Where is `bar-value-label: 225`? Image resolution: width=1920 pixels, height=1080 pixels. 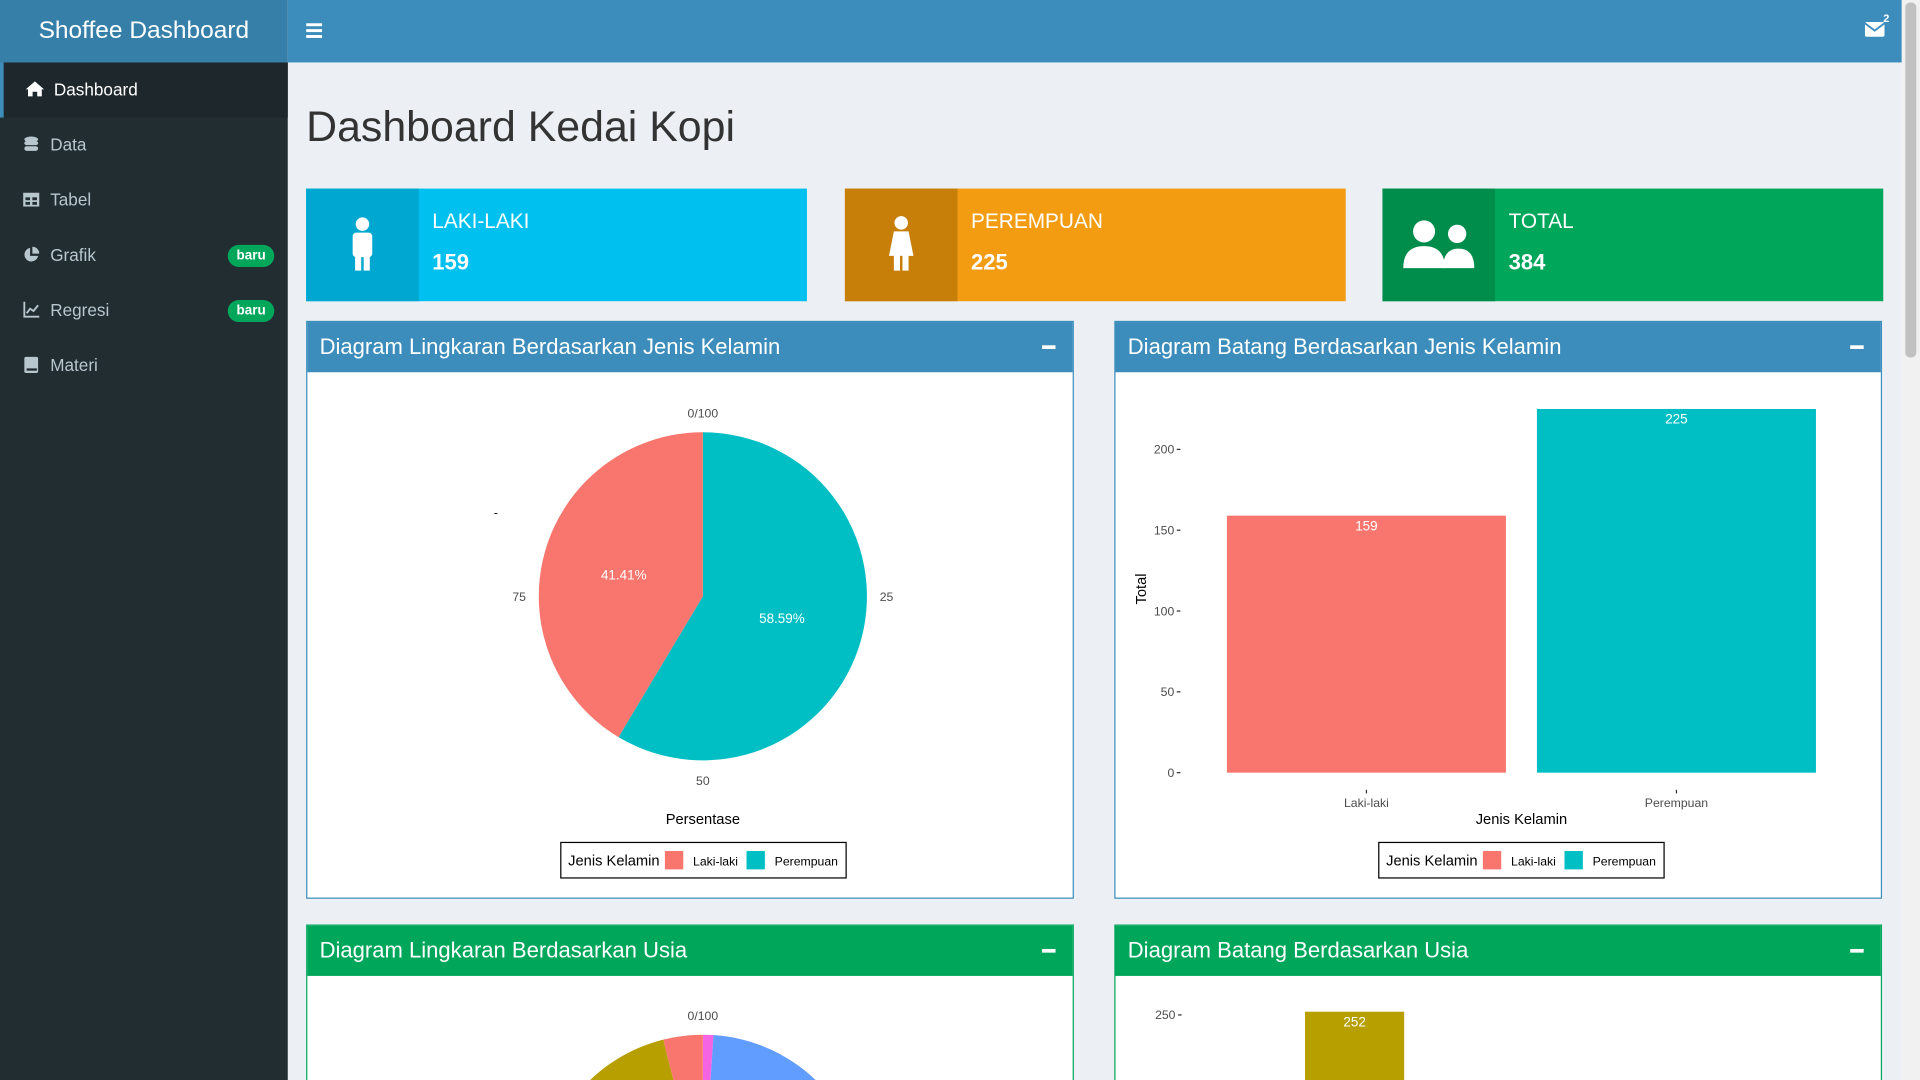 bar-value-label: 225 is located at coordinates (1676, 419).